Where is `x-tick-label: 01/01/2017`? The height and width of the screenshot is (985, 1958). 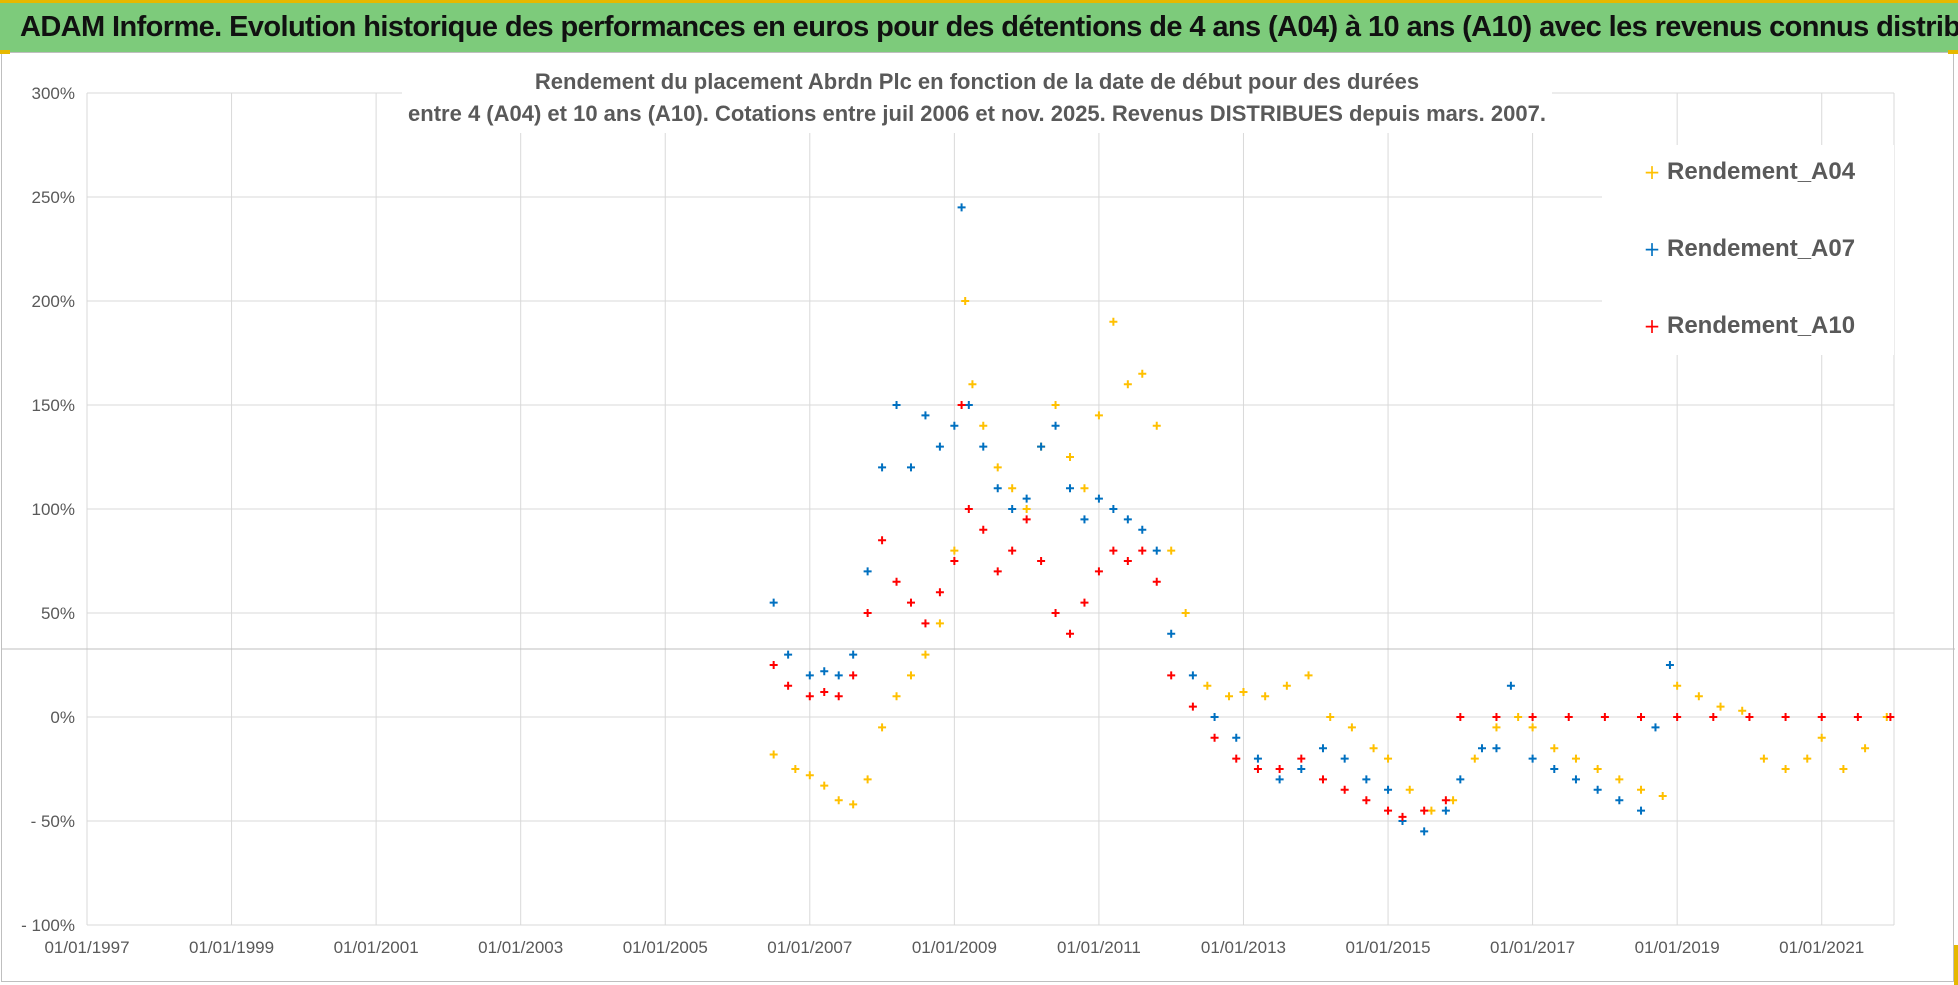 x-tick-label: 01/01/2017 is located at coordinates (1532, 947).